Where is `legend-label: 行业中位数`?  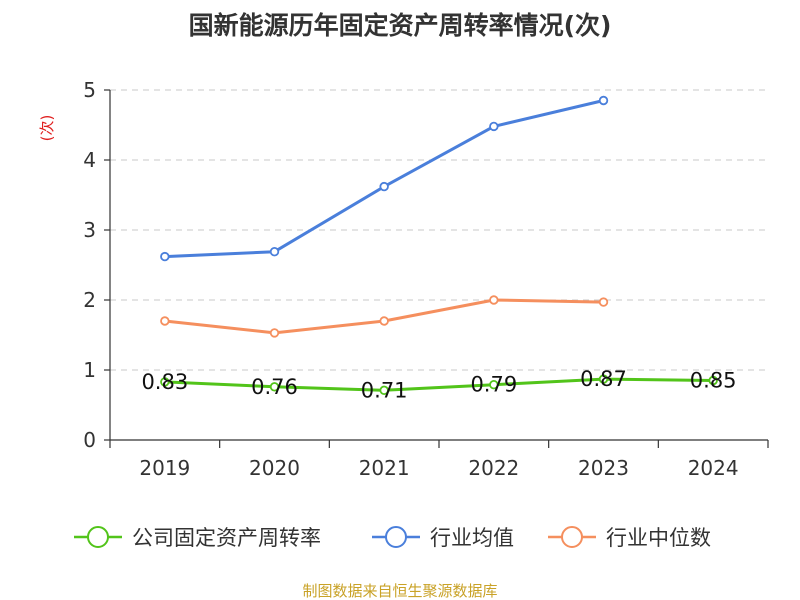 legend-label: 行业中位数 is located at coordinates (658, 538).